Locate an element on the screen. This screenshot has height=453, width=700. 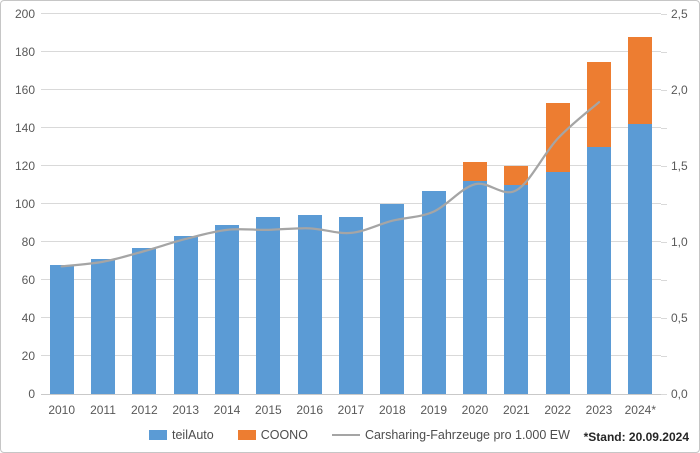
left-axis-label: 80 is located at coordinates (28, 242).